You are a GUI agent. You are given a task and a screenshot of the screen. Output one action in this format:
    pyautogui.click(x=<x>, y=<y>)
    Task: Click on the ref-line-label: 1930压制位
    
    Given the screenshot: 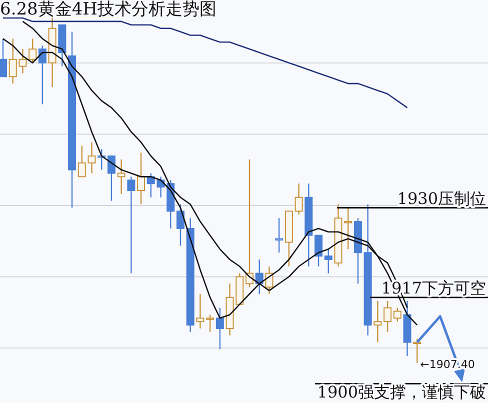 What is the action you would take?
    pyautogui.click(x=441, y=198)
    